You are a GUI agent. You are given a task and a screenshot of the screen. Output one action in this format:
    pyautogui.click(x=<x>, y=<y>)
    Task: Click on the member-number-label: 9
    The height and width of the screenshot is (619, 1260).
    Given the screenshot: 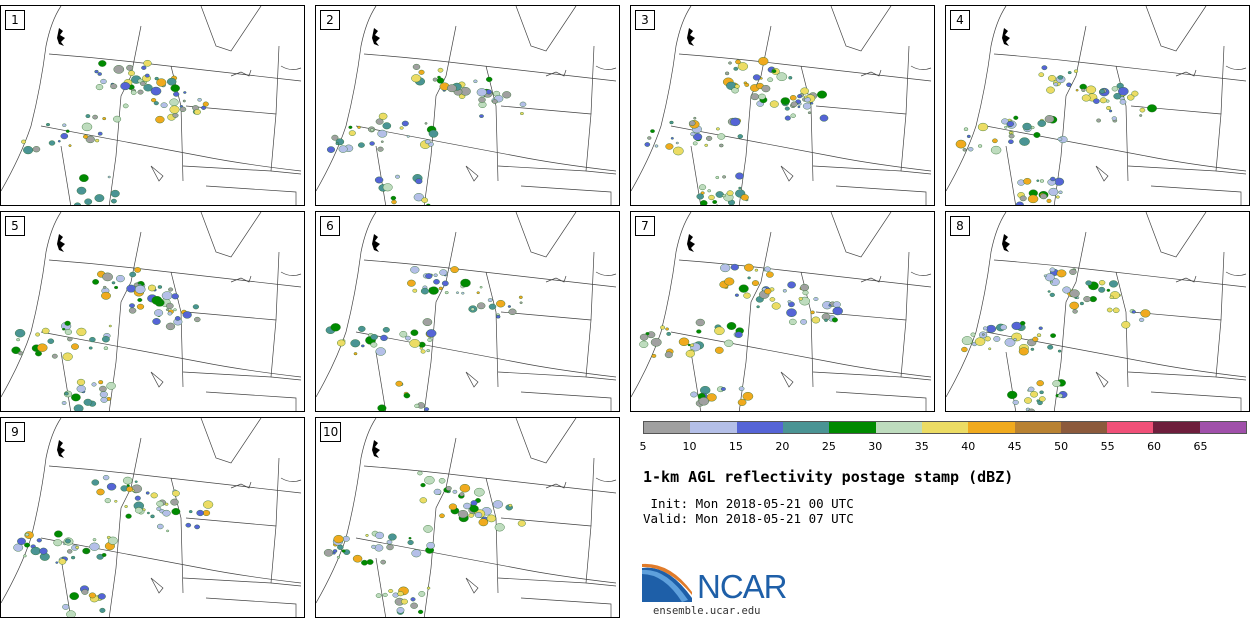 What is the action you would take?
    pyautogui.click(x=15, y=432)
    